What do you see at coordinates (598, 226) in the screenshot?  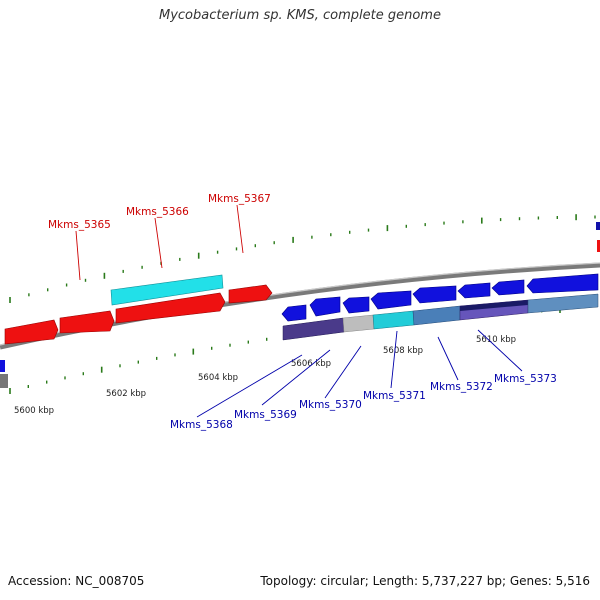 I see `partial-track-right` at bounding box center [598, 226].